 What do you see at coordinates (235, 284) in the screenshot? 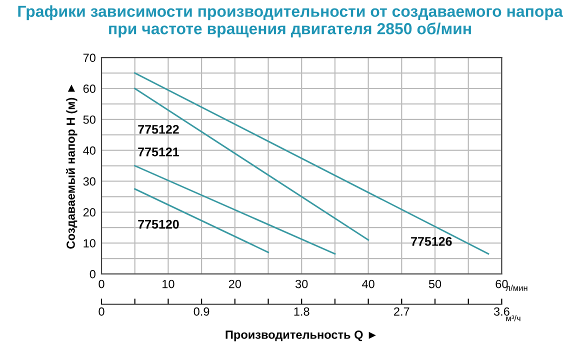
I see `x-tick-label: 20` at bounding box center [235, 284].